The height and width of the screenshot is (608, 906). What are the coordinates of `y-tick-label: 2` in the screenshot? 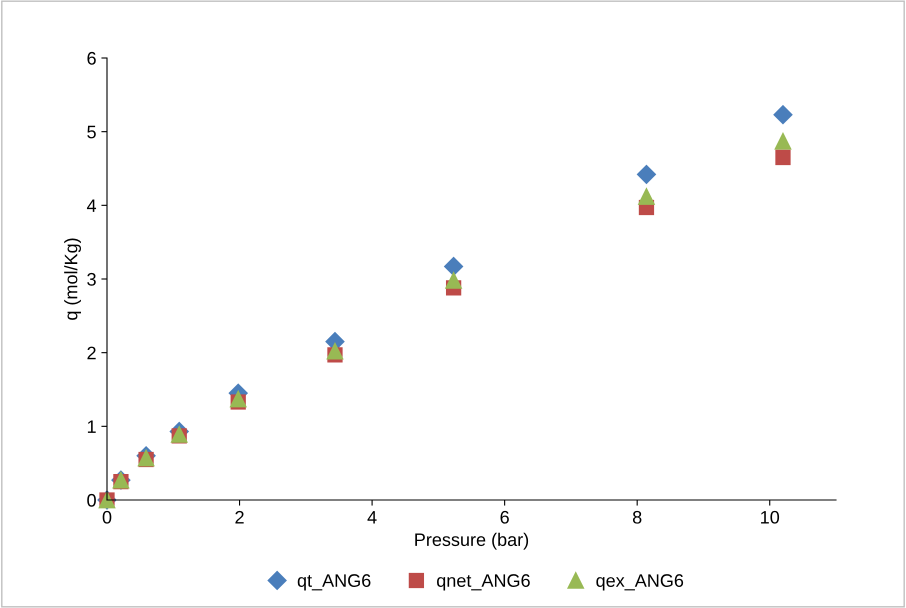 It's located at (91, 353).